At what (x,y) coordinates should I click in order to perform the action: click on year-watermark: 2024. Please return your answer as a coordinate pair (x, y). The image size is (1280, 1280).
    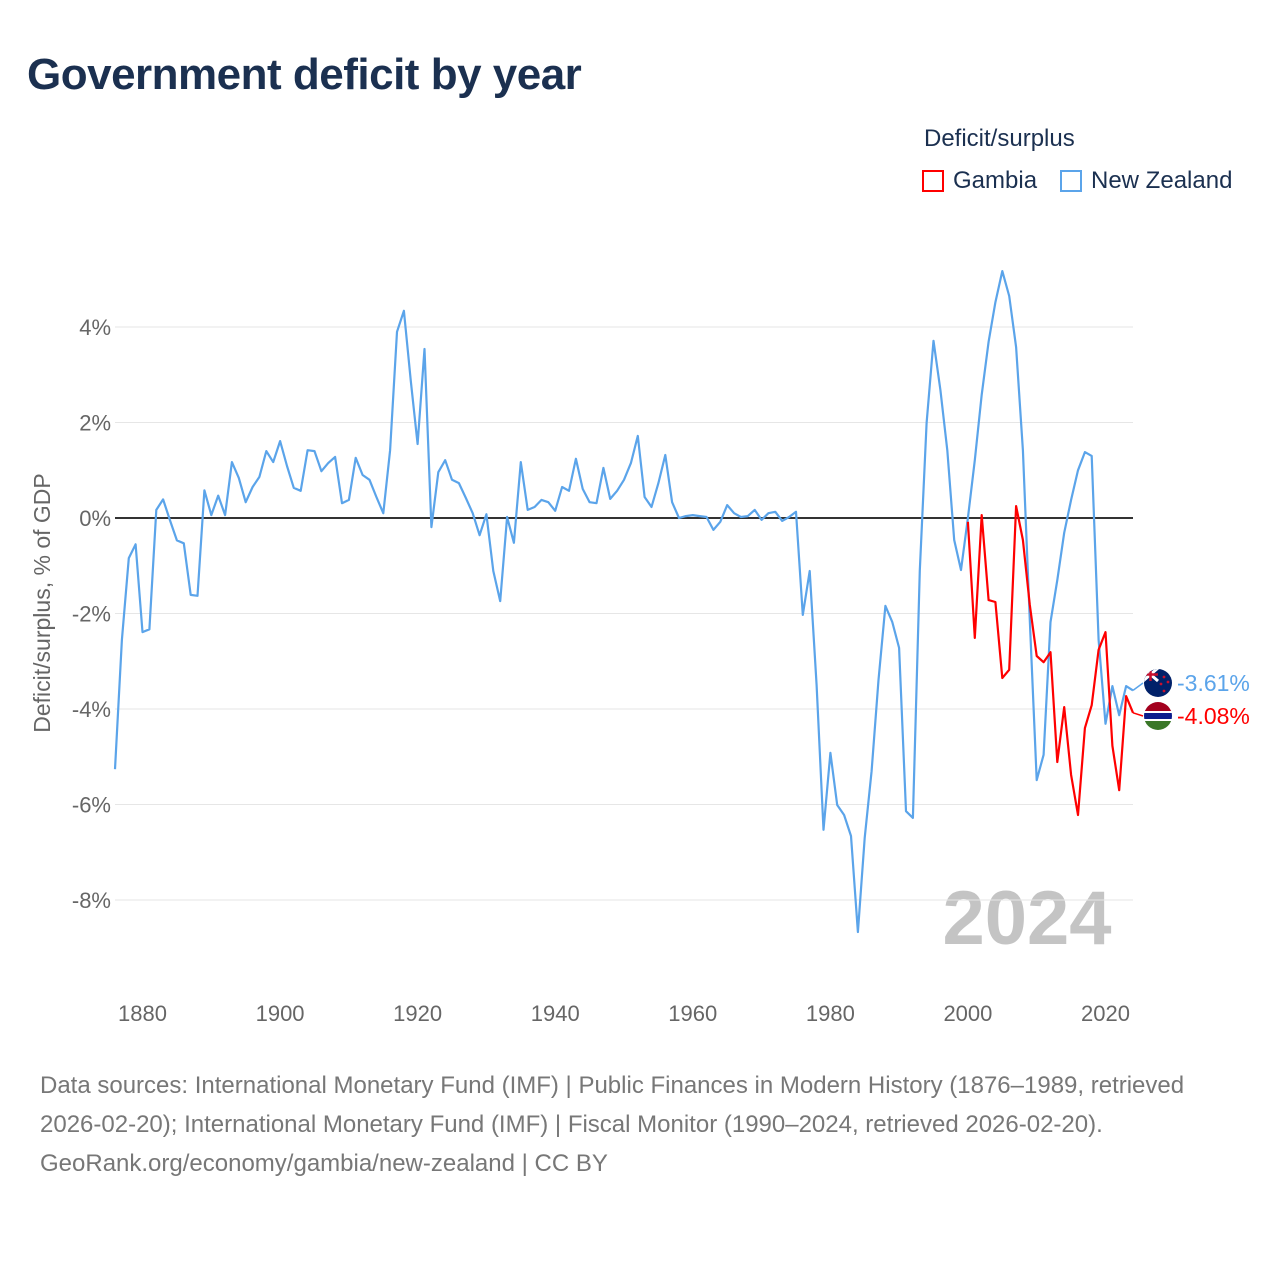
    Looking at the image, I should click on (1026, 918).